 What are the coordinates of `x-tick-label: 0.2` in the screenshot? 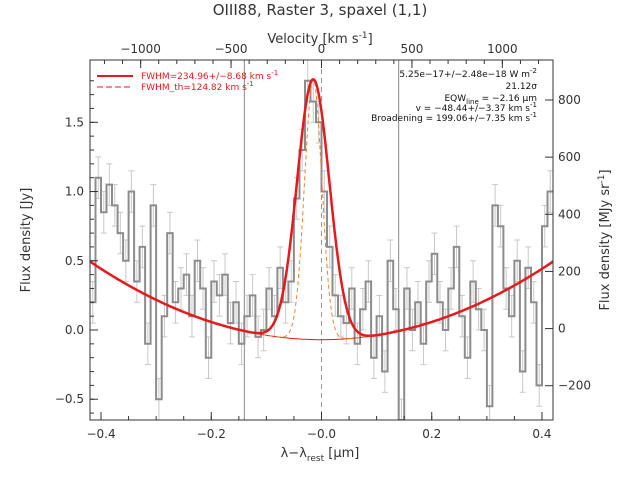 It's located at (431, 434).